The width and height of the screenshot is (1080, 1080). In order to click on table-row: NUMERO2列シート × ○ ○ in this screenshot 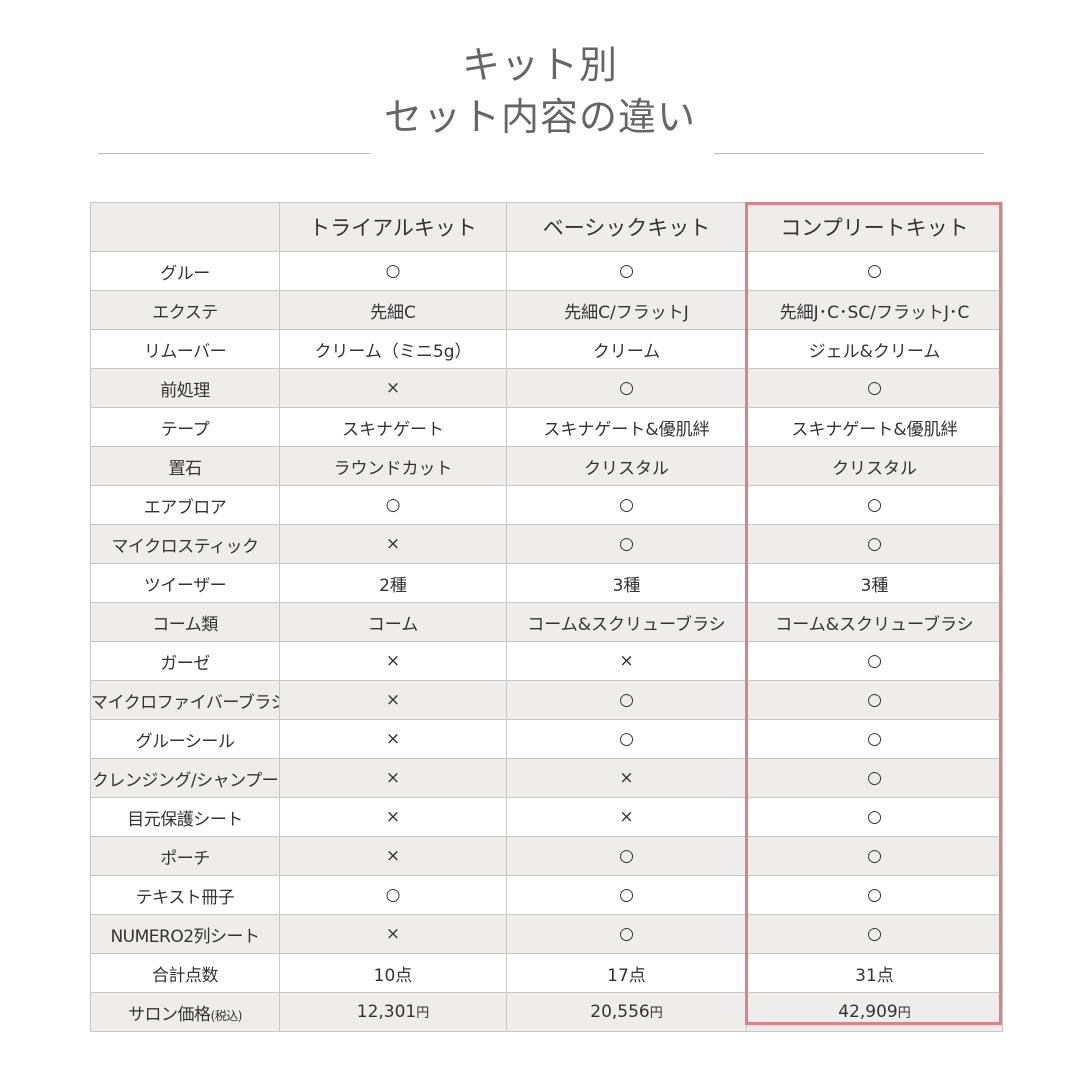, I will do `click(546, 934)`.